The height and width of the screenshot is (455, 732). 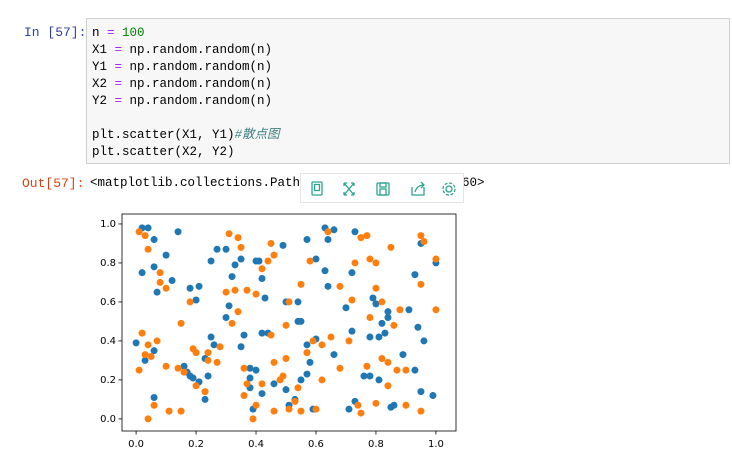 I want to click on y-tick-label: 0.4, so click(x=108, y=341).